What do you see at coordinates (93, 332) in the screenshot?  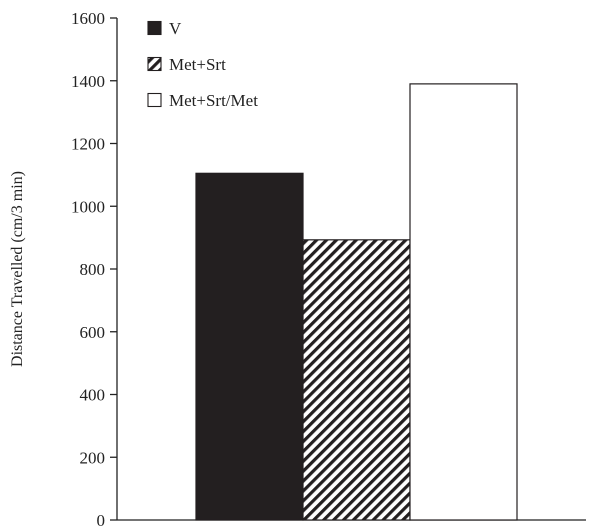 I see `y-tick-label: 600` at bounding box center [93, 332].